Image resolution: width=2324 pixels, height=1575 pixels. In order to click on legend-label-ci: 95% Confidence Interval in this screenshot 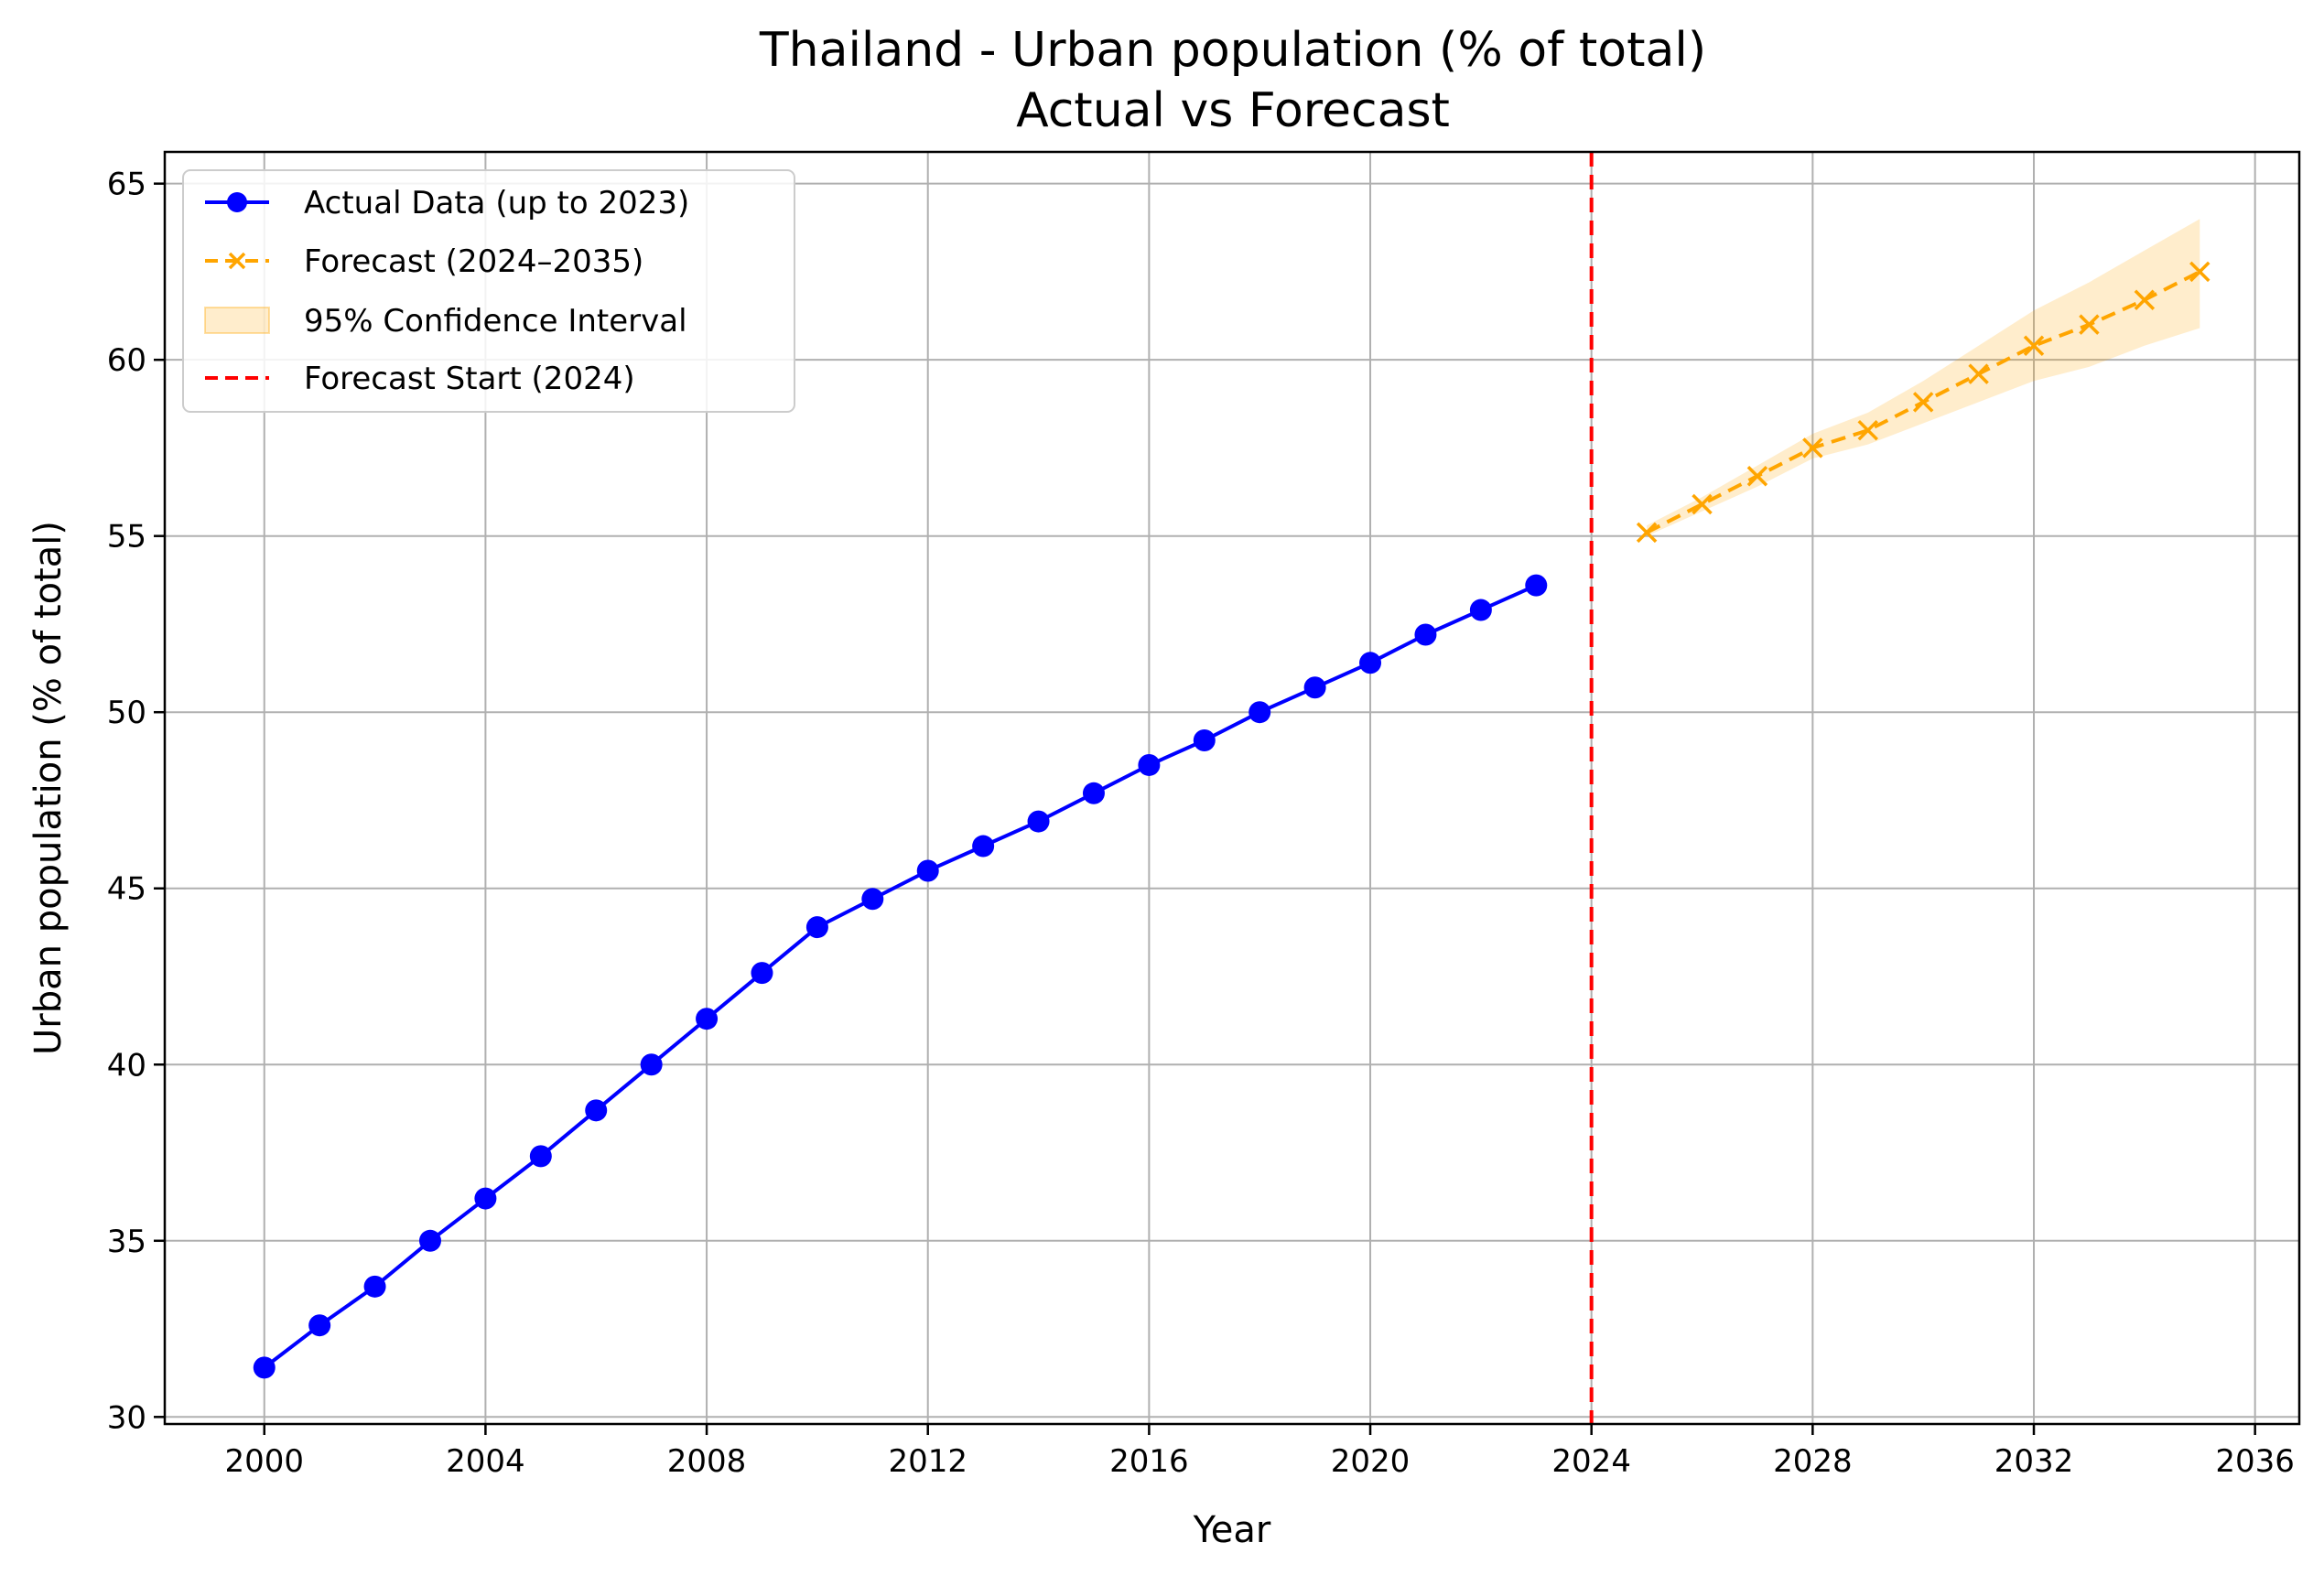, I will do `click(495, 321)`.